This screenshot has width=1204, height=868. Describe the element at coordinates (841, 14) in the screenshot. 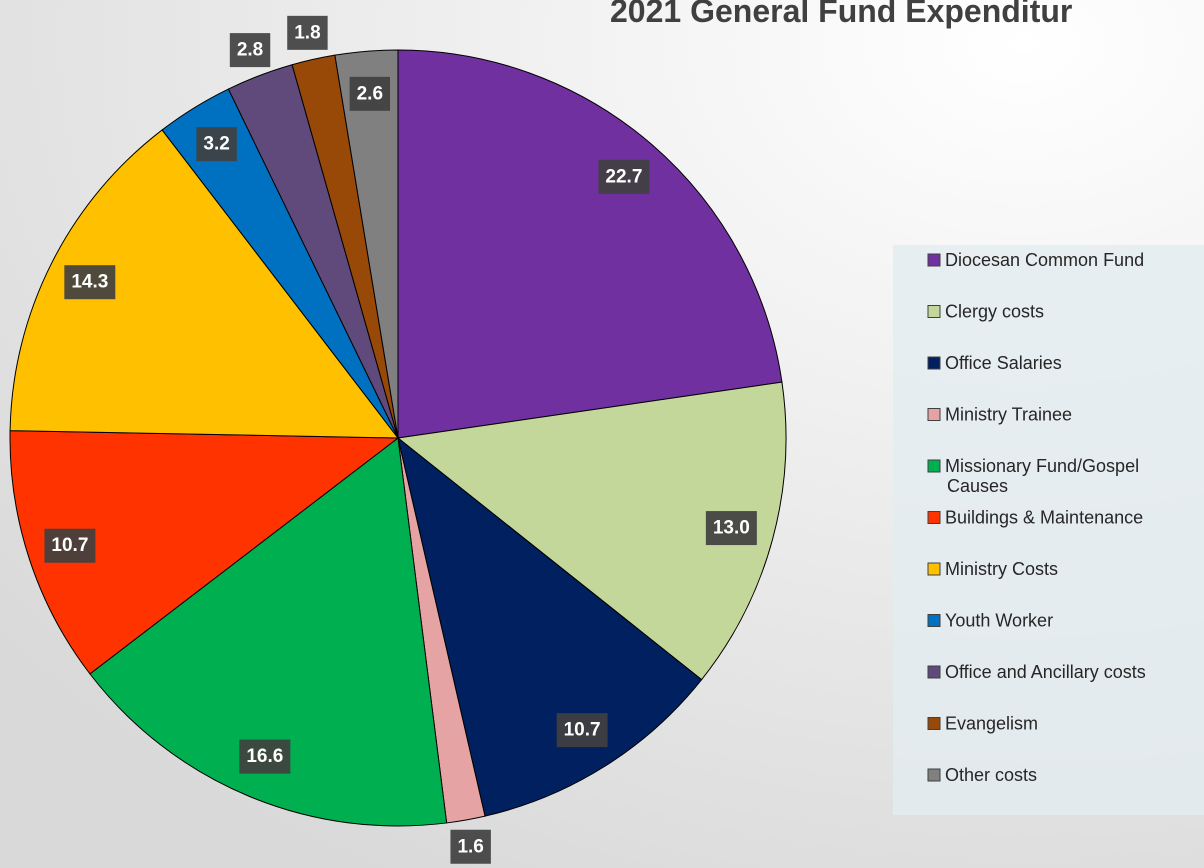

I see `chart-title: 2021 General Fund Expenditur` at that location.